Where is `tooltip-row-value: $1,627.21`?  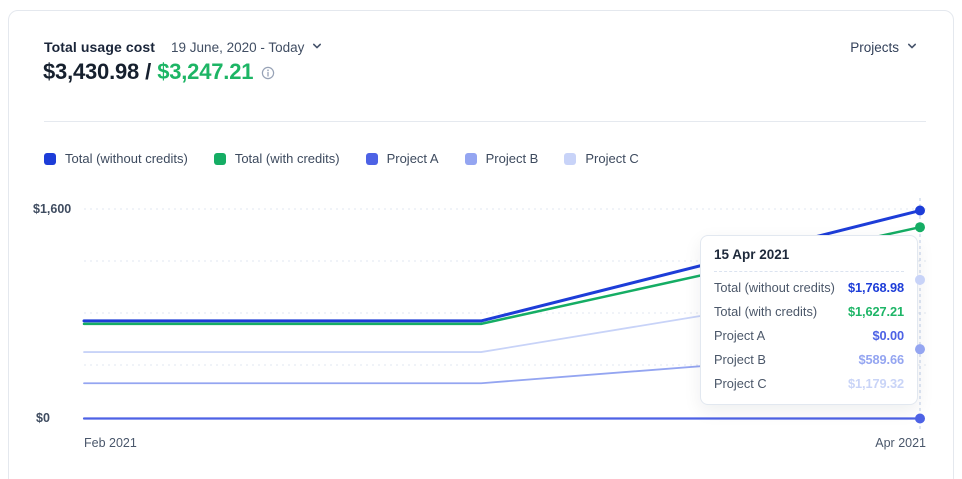 tooltip-row-value: $1,627.21 is located at coordinates (875, 311).